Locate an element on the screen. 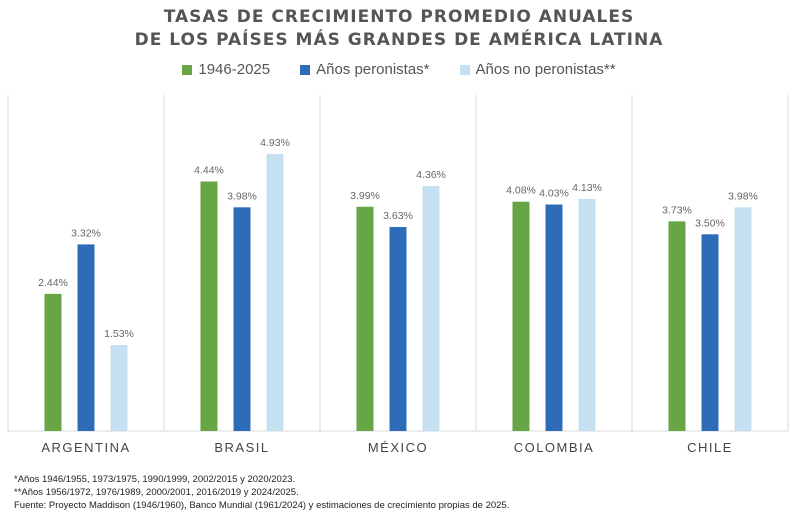 The width and height of the screenshot is (798, 518). data-label: 3.99% is located at coordinates (365, 196).